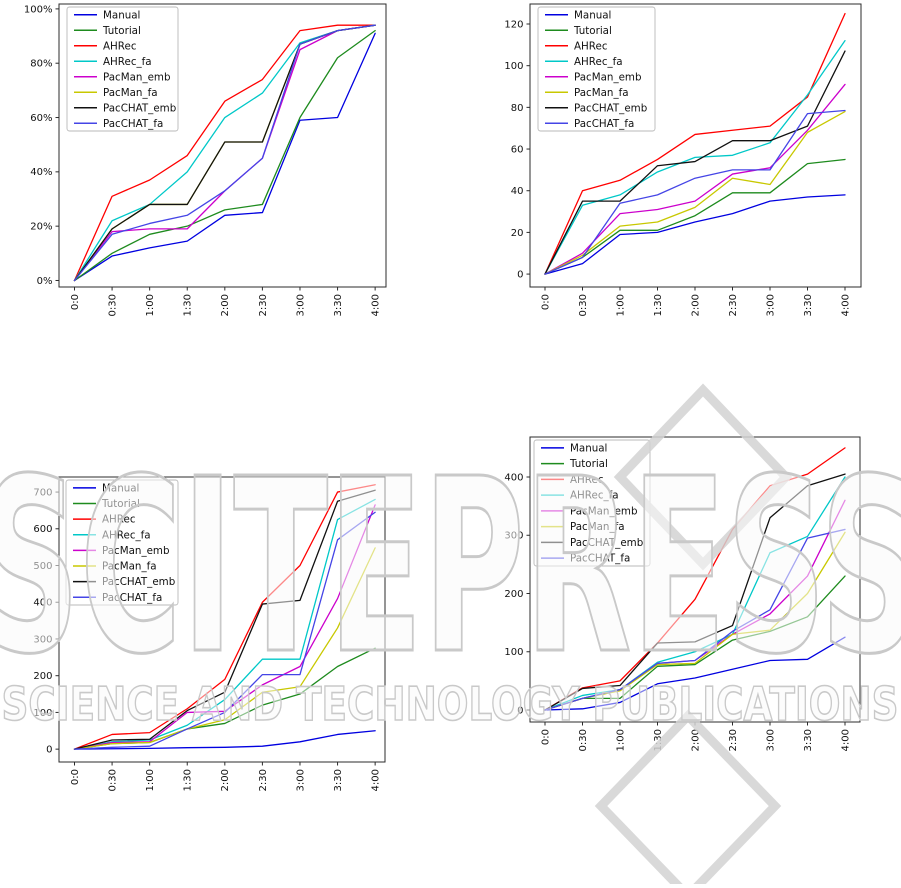  Describe the element at coordinates (517, 191) in the screenshot. I see `y-tick-label: 40` at that location.